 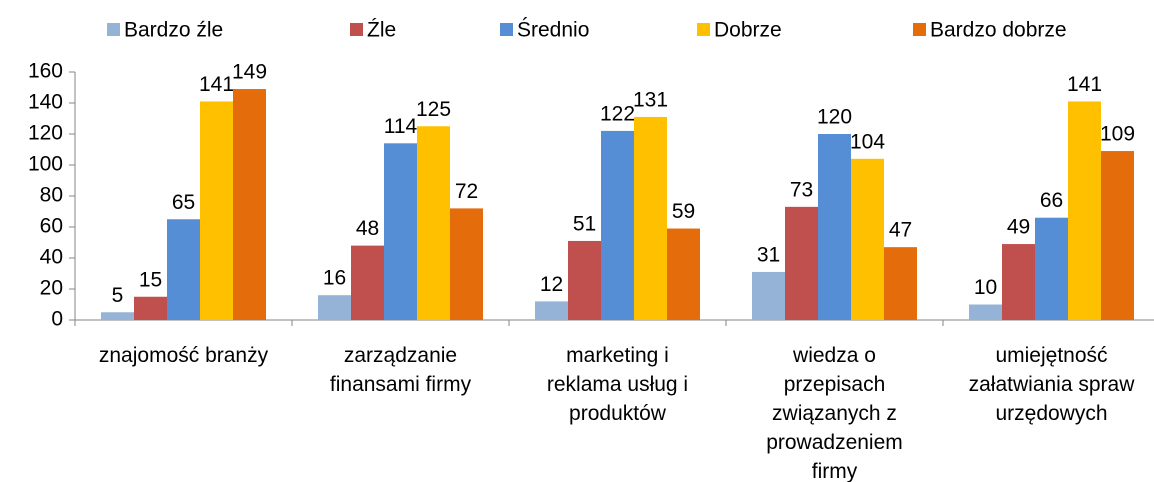 I want to click on x-tick-label-line: produktów, so click(x=618, y=413).